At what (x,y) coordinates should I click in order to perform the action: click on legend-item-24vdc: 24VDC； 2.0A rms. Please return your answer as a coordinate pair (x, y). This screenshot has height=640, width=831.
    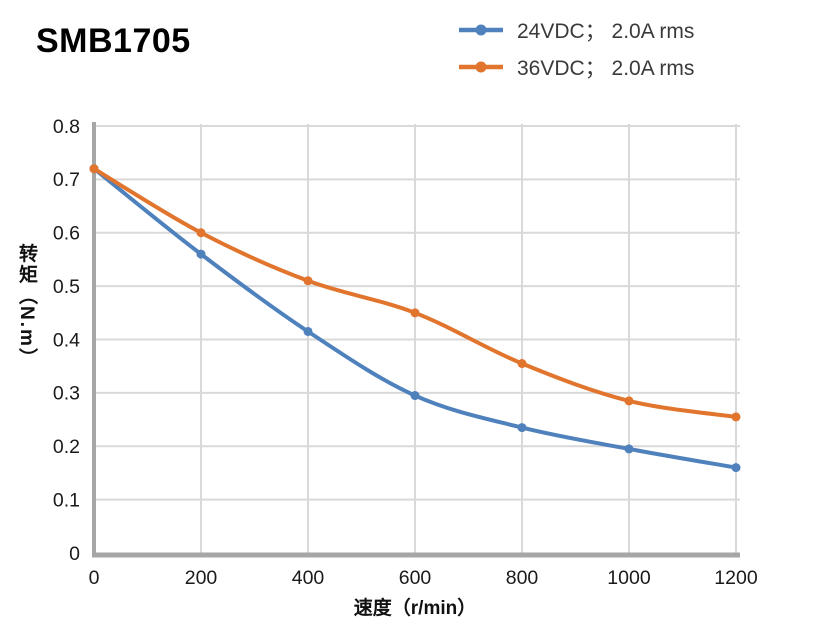
    Looking at the image, I should click on (576, 30).